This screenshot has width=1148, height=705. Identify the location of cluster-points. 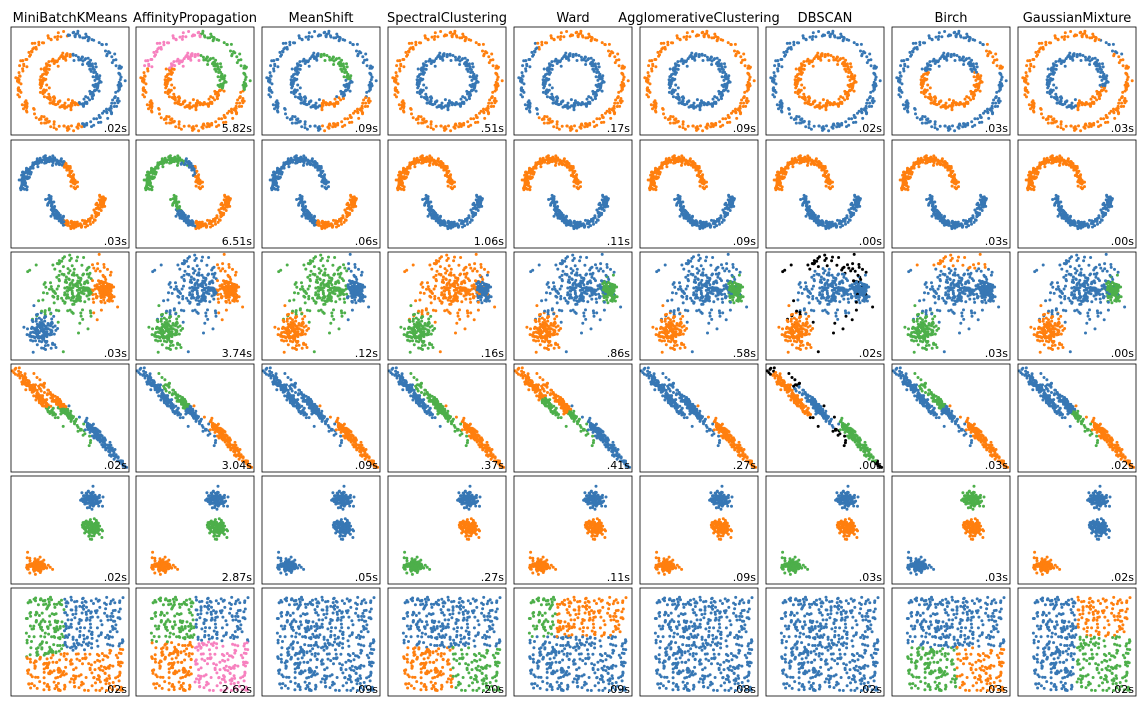
(573, 81).